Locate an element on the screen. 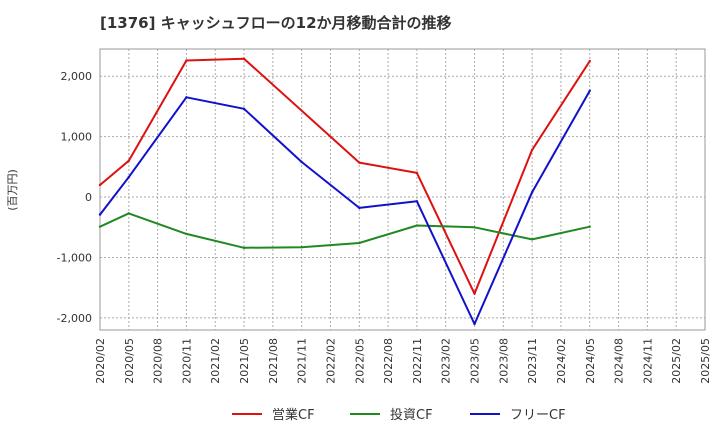  x-tick-label: 2023/11 is located at coordinates (532, 361).